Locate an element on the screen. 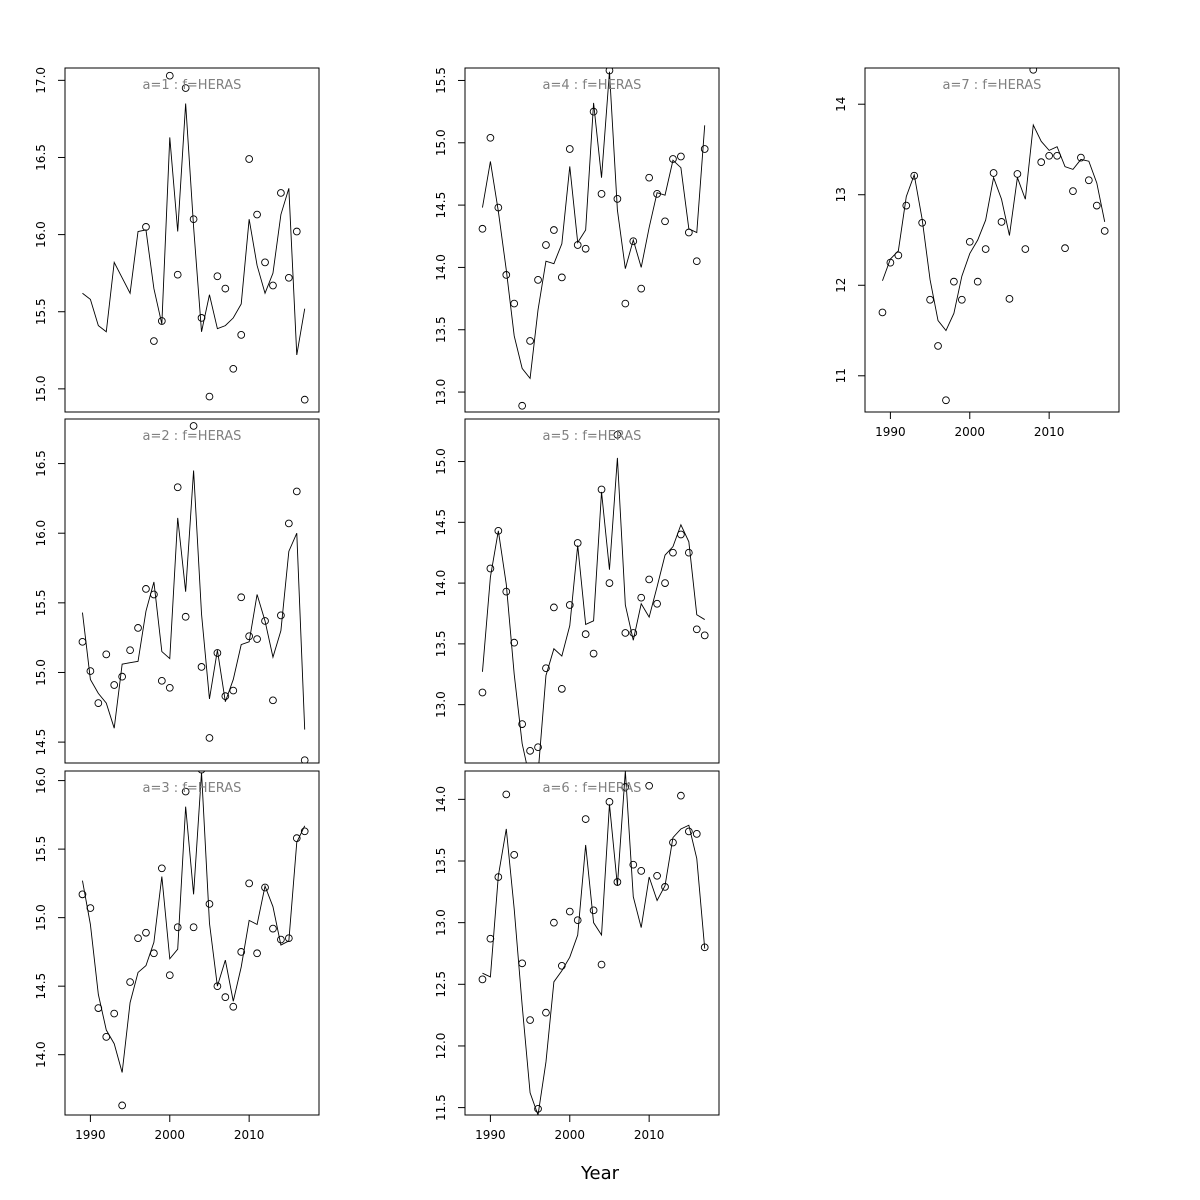 This screenshot has height=1200, width=1200. panel-7-xtick-label: 2010 is located at coordinates (1049, 432).